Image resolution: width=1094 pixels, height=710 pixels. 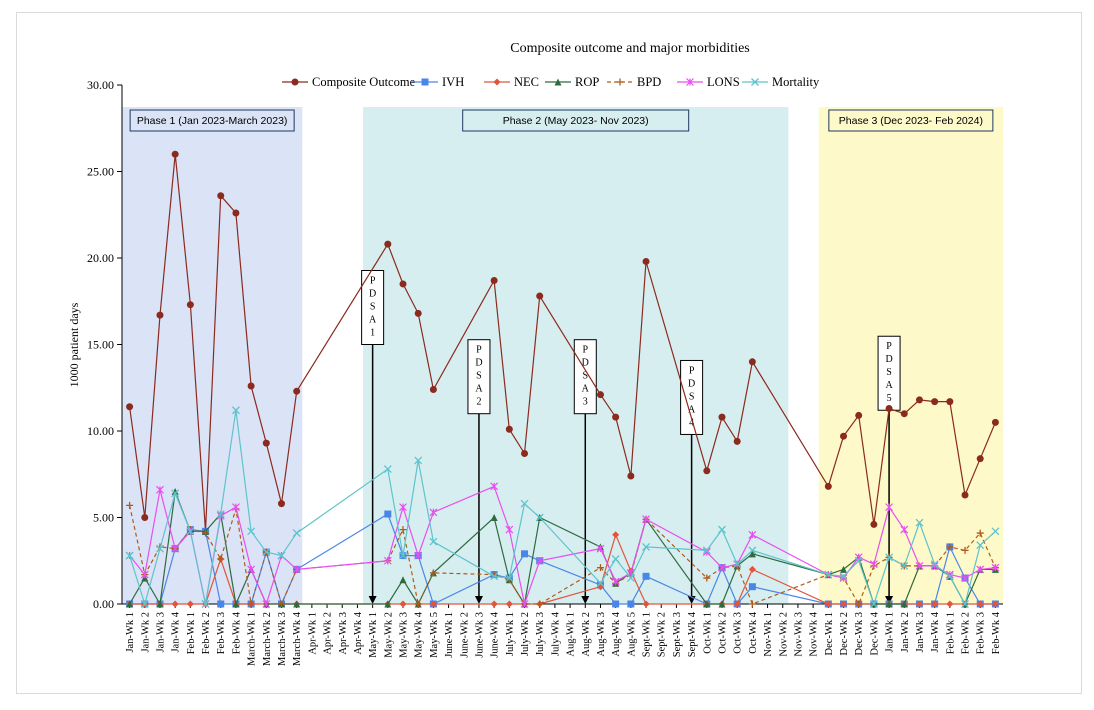 What do you see at coordinates (212, 121) in the screenshot?
I see `phase-label-1: Phase 1 (Jan 2023-March 2023)` at bounding box center [212, 121].